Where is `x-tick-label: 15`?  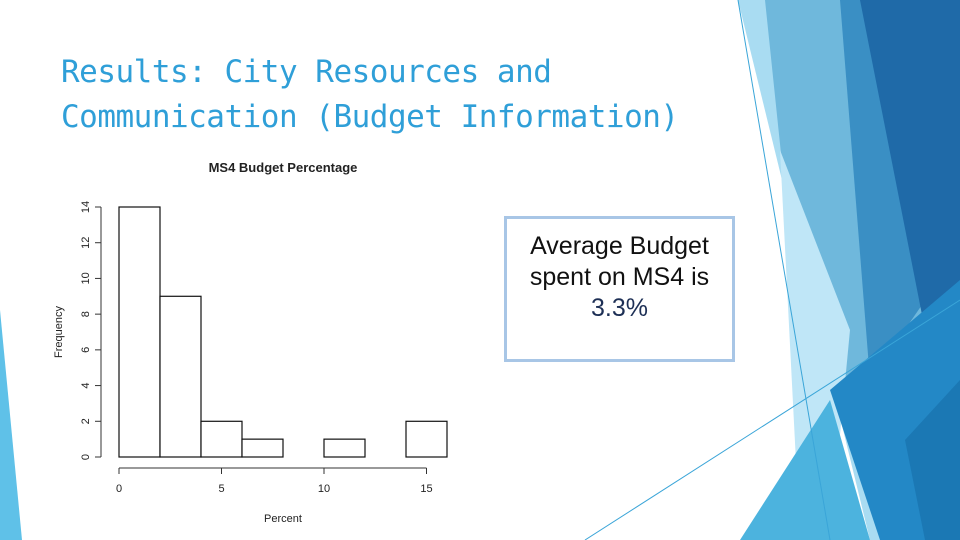 x-tick-label: 15 is located at coordinates (426, 489).